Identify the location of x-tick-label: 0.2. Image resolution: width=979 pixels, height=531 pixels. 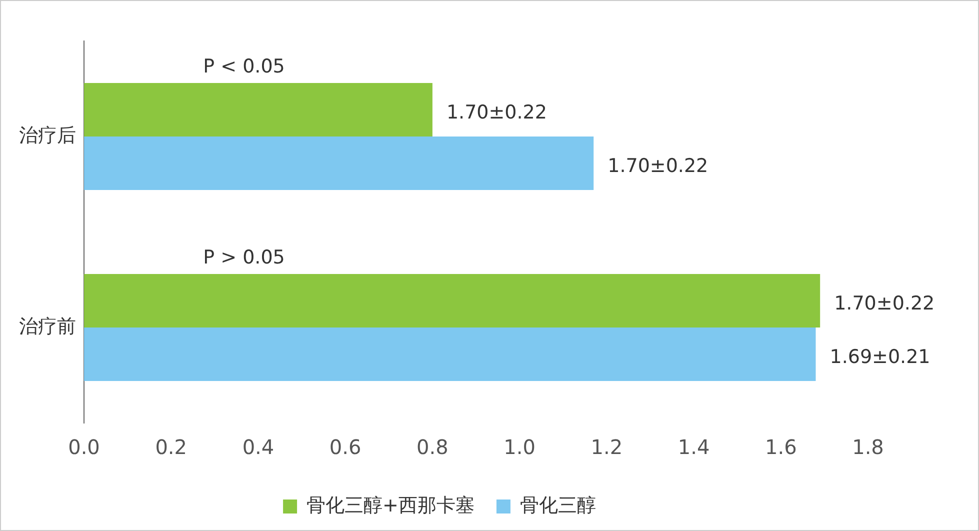
(171, 447).